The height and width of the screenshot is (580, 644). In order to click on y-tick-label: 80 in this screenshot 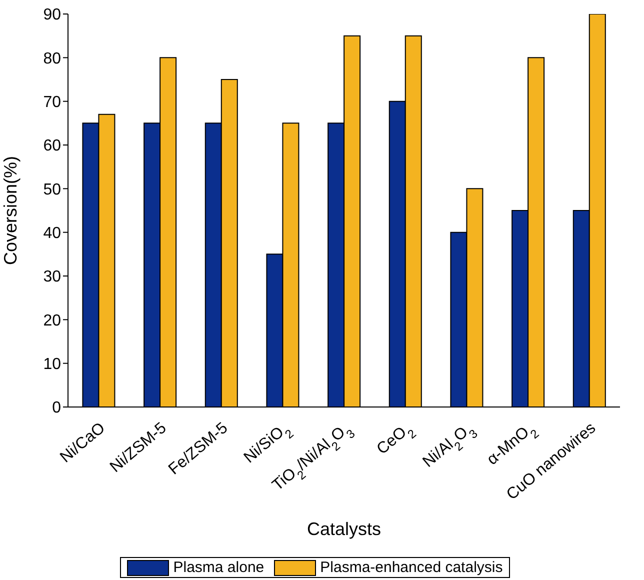, I will do `click(52, 59)`.